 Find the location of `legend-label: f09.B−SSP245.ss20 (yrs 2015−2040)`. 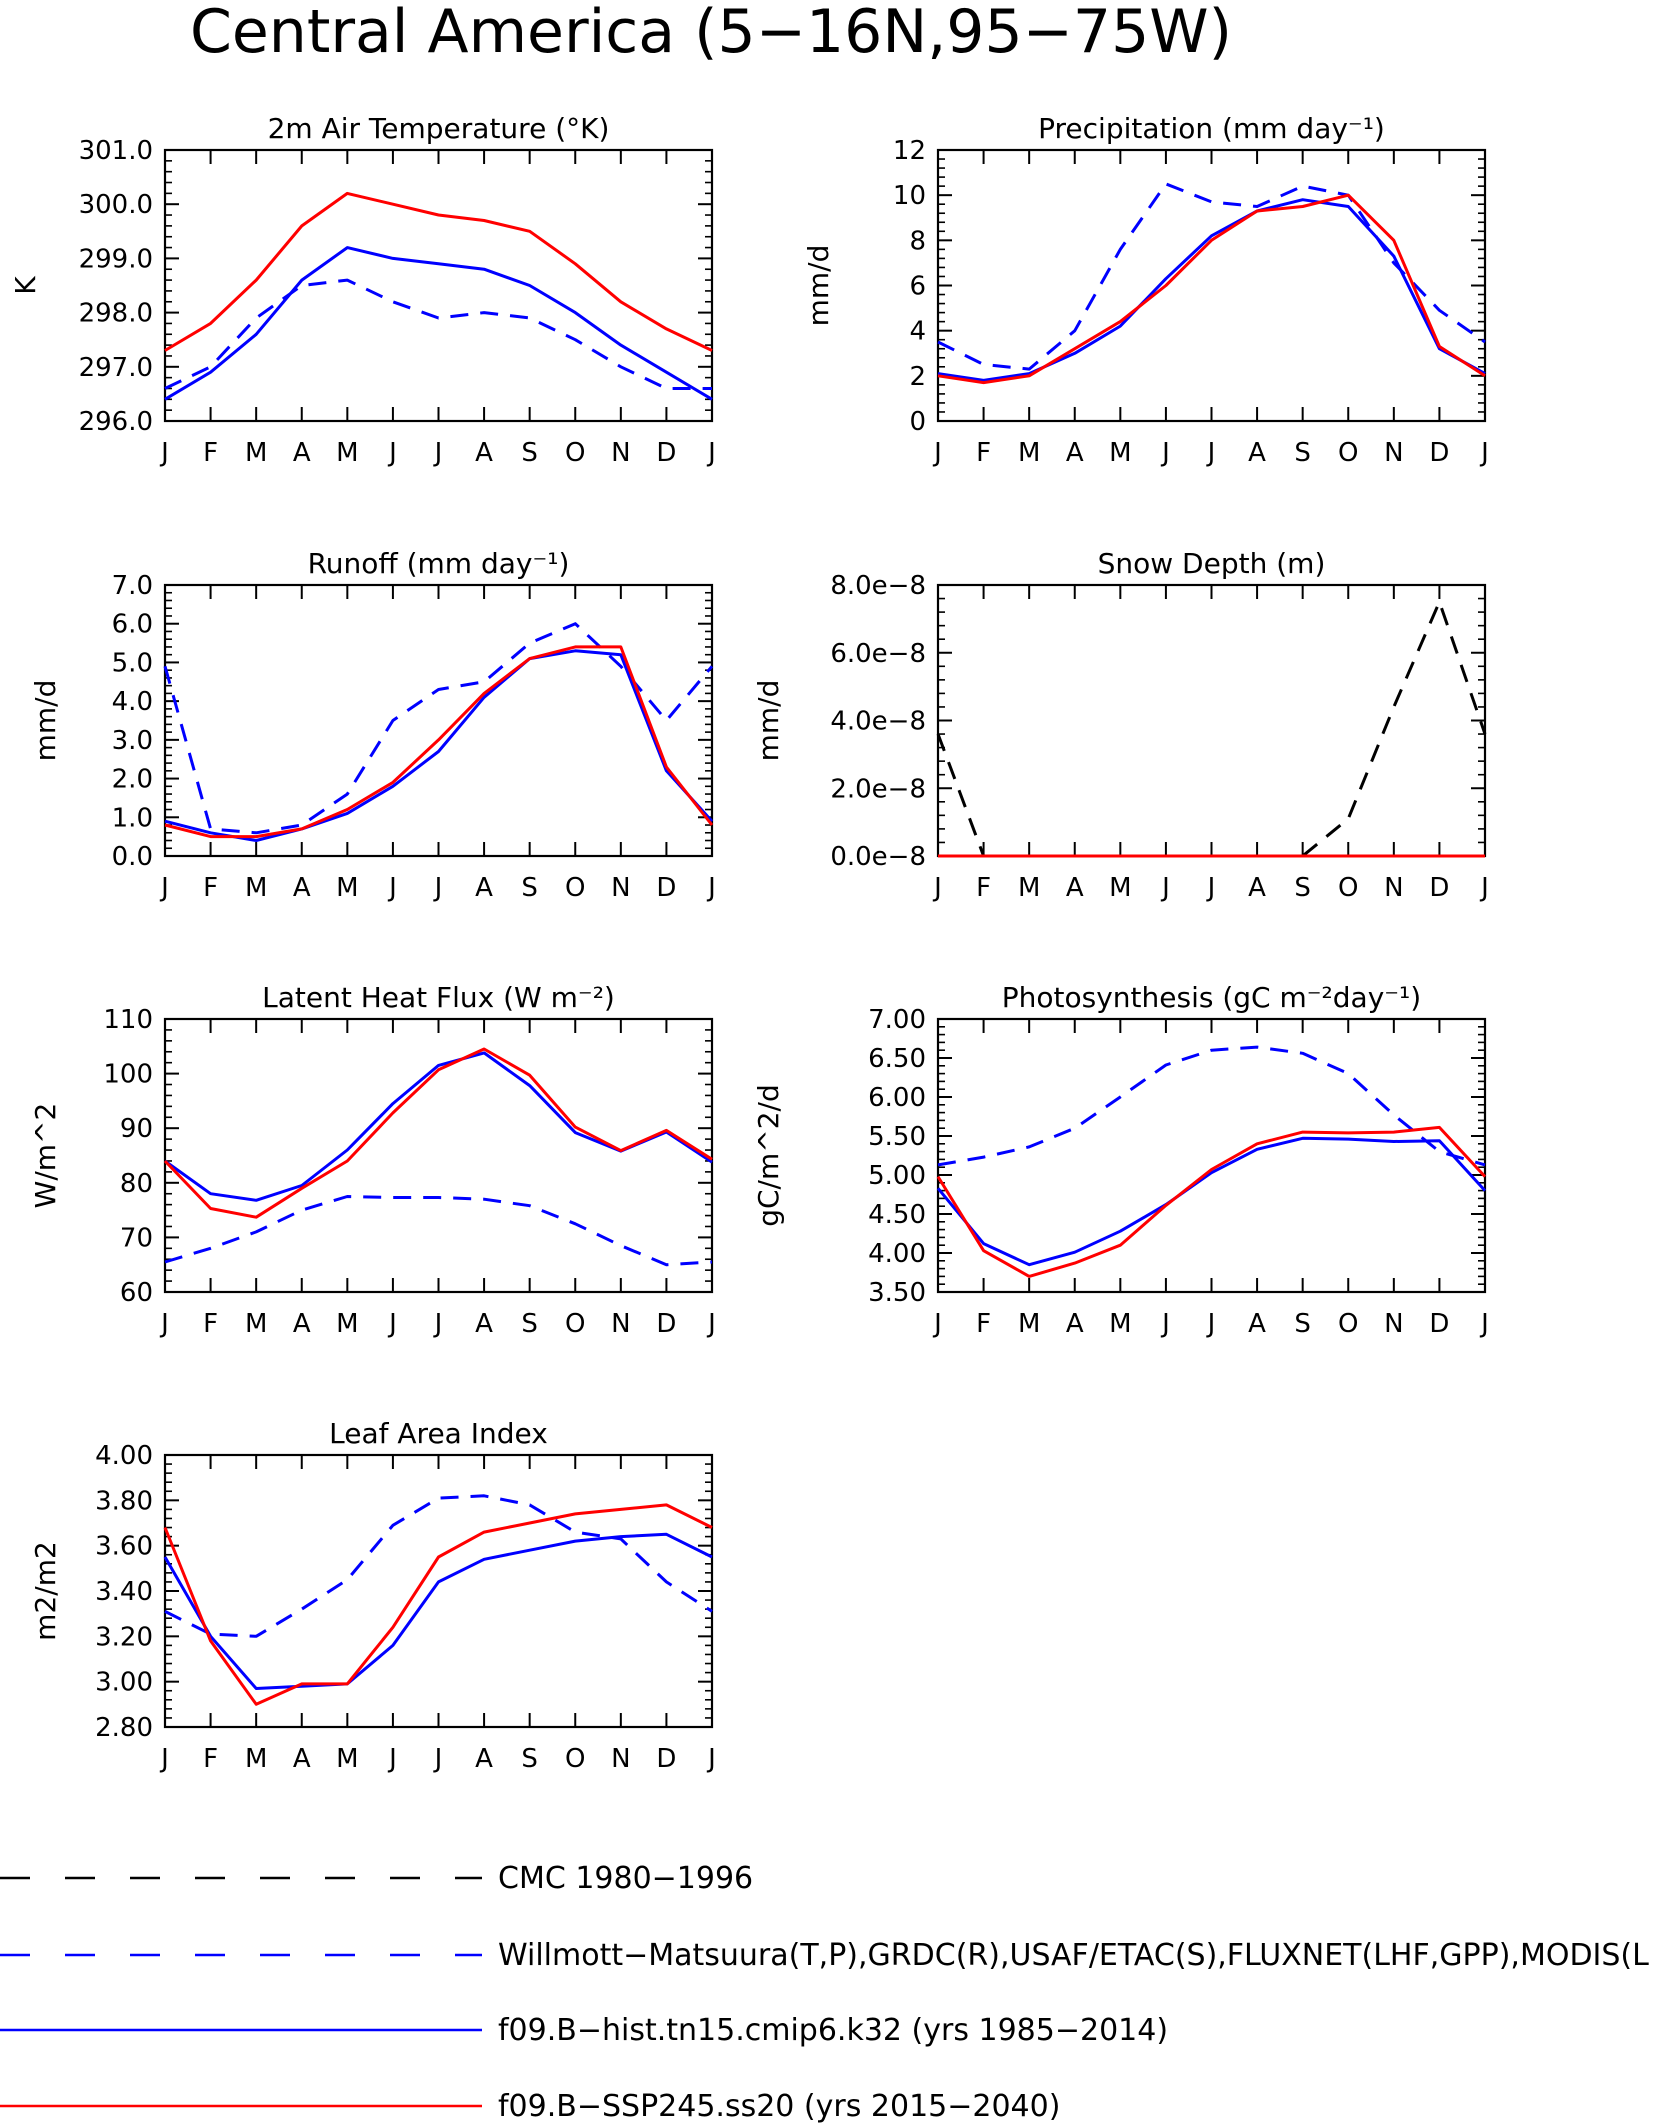

legend-label: f09.B−SSP245.ss20 (yrs 2015−2040) is located at coordinates (779, 2106).